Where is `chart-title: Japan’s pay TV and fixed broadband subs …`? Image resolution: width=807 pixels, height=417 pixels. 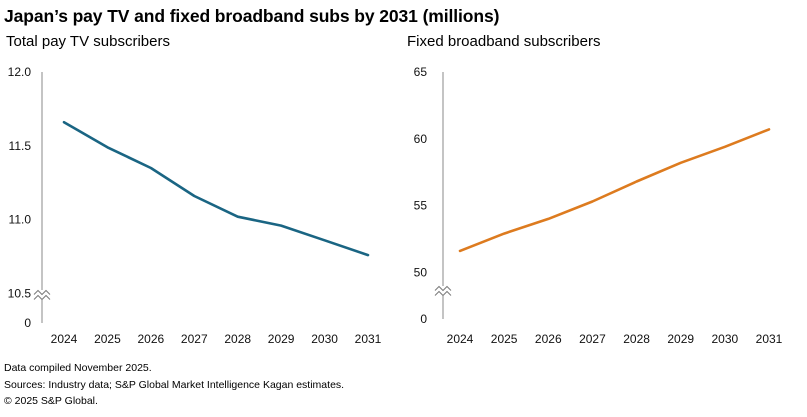 chart-title: Japan’s pay TV and fixed broadband subs … is located at coordinates (252, 16).